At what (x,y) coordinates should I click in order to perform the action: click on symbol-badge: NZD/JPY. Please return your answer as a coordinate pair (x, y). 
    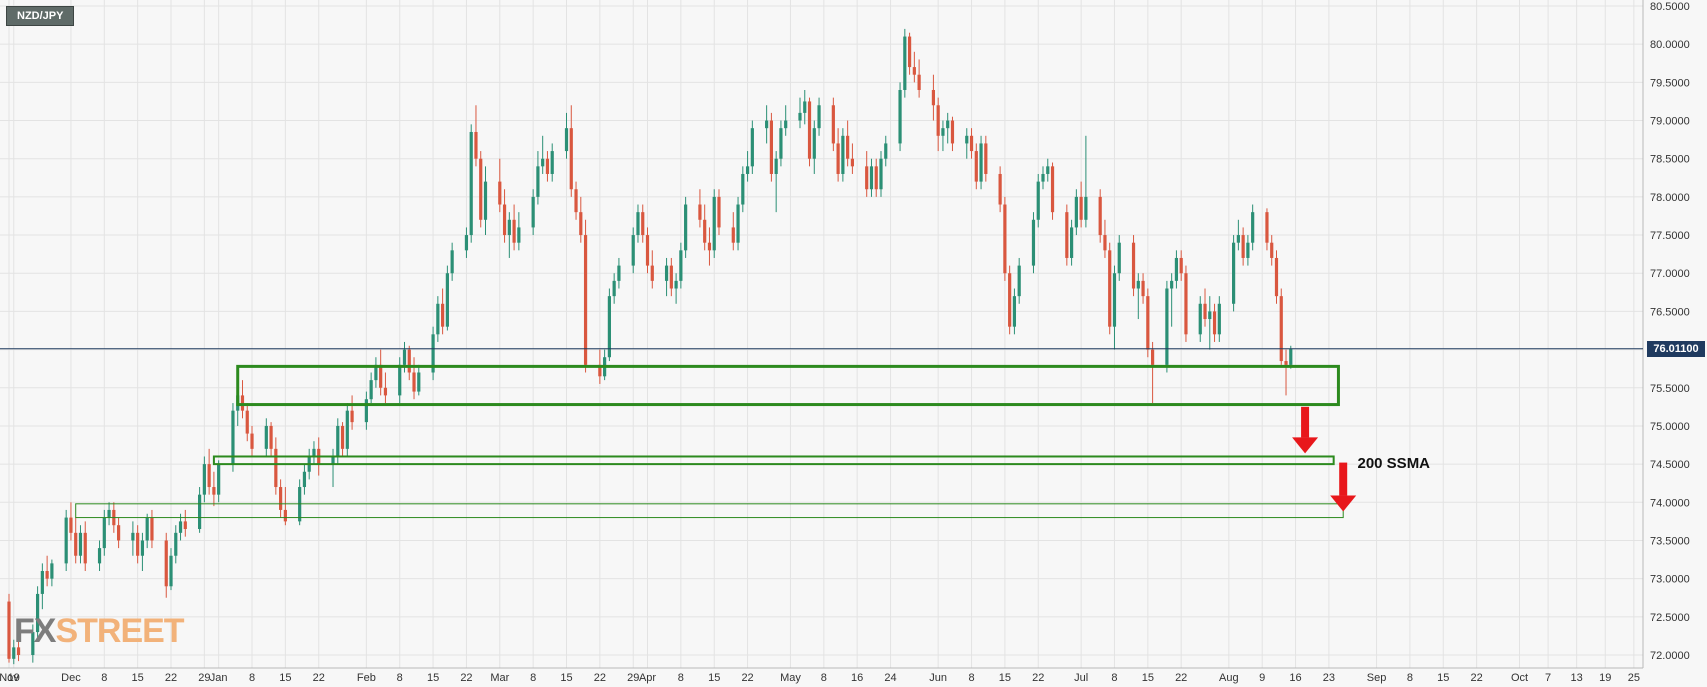
    Looking at the image, I should click on (40, 16).